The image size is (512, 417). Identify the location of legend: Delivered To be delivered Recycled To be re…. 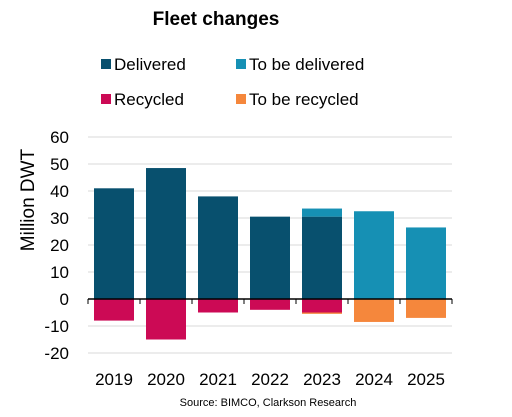
(232, 82).